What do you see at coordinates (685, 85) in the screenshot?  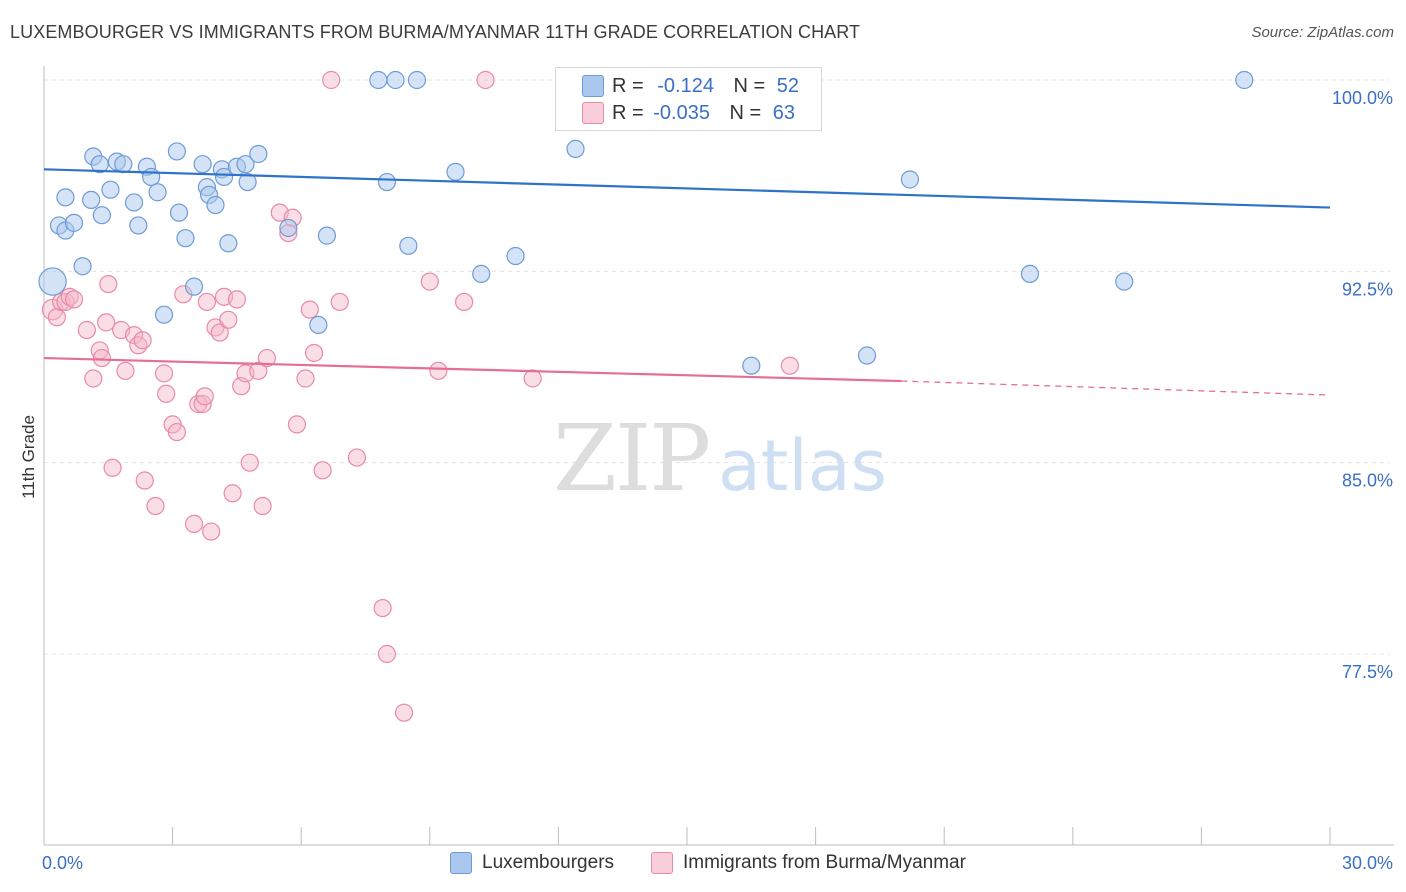 I see `r-value: -0.124` at bounding box center [685, 85].